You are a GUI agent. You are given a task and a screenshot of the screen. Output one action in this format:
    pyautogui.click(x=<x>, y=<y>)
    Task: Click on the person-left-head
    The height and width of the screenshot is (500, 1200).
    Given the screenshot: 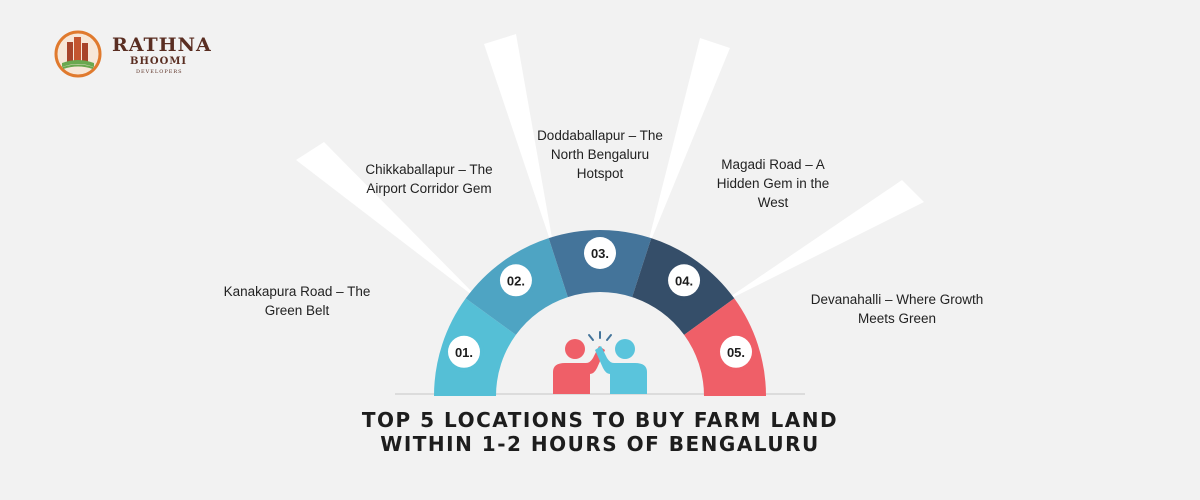 What is the action you would take?
    pyautogui.click(x=575, y=349)
    